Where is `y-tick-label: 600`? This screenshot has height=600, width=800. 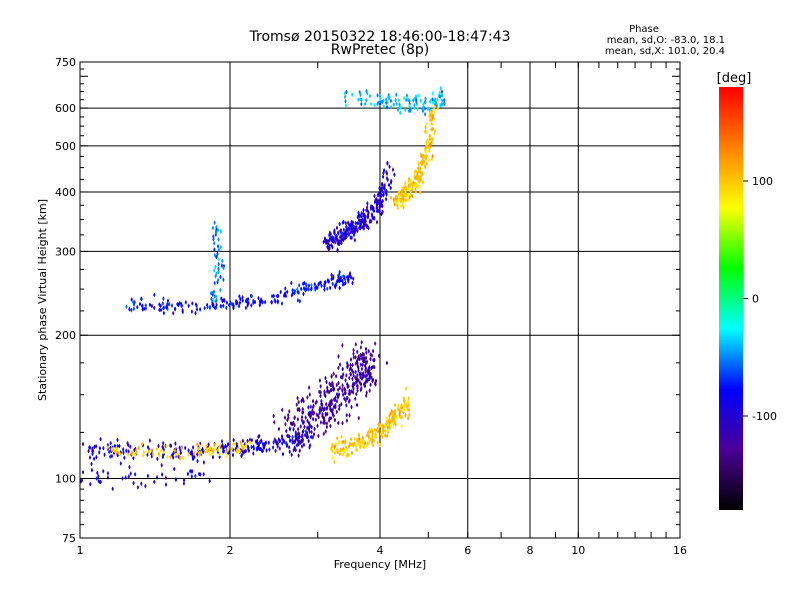 y-tick-label: 600 is located at coordinates (65, 108).